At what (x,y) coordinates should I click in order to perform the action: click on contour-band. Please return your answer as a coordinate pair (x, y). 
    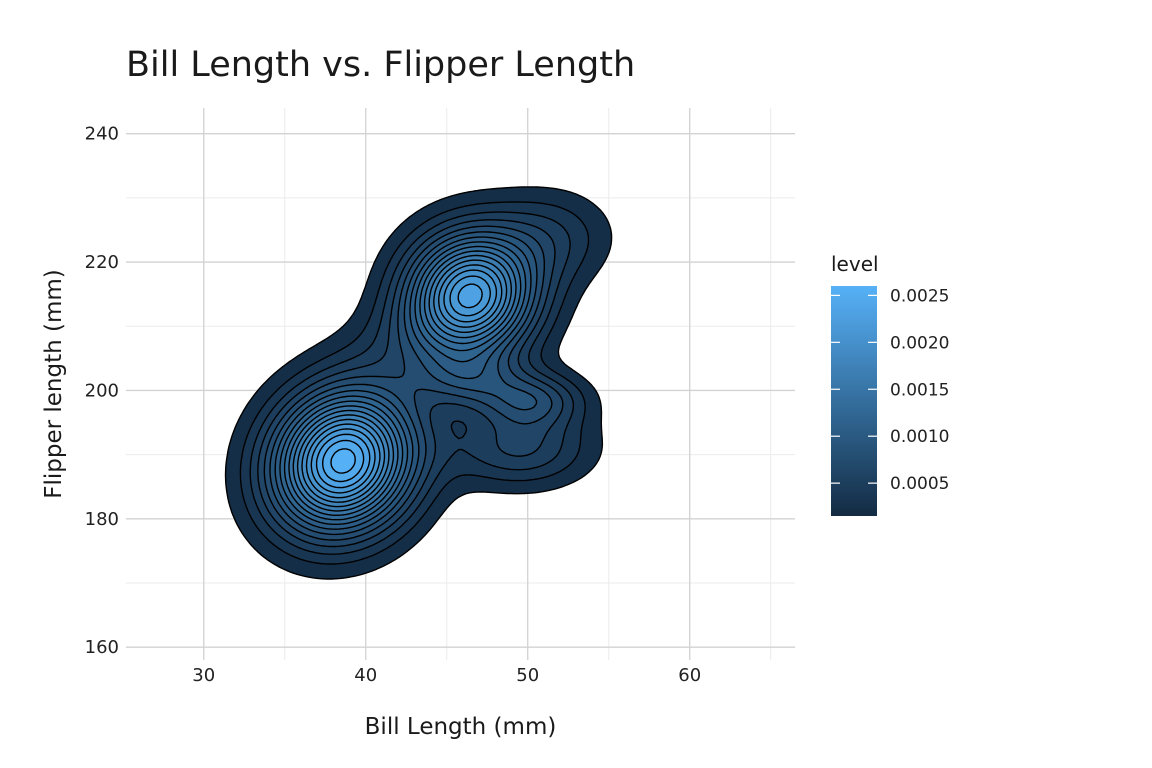
    Looking at the image, I should click on (343, 461).